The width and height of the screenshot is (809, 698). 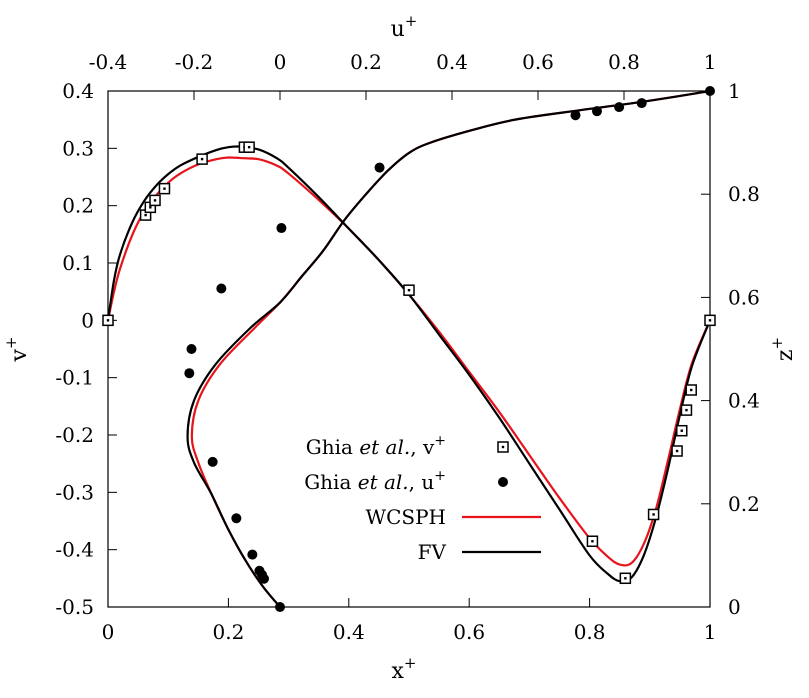 I want to click on tick-label-bottom: 1, so click(x=710, y=632).